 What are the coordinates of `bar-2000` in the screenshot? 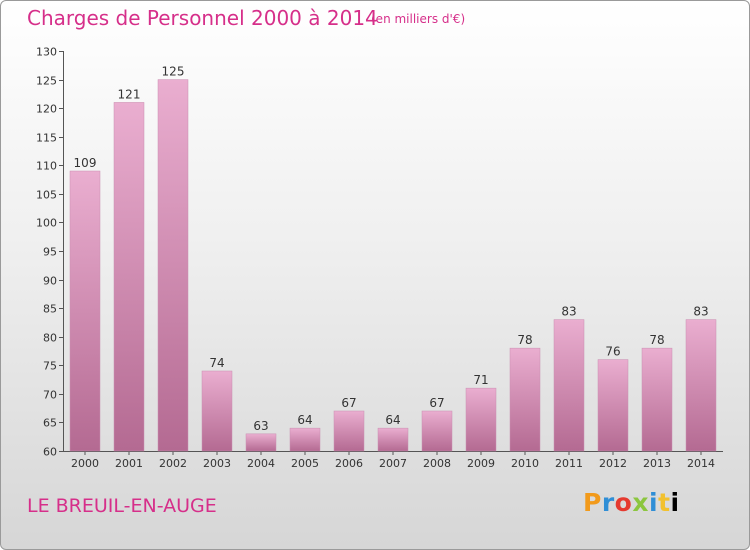 It's located at (85, 311).